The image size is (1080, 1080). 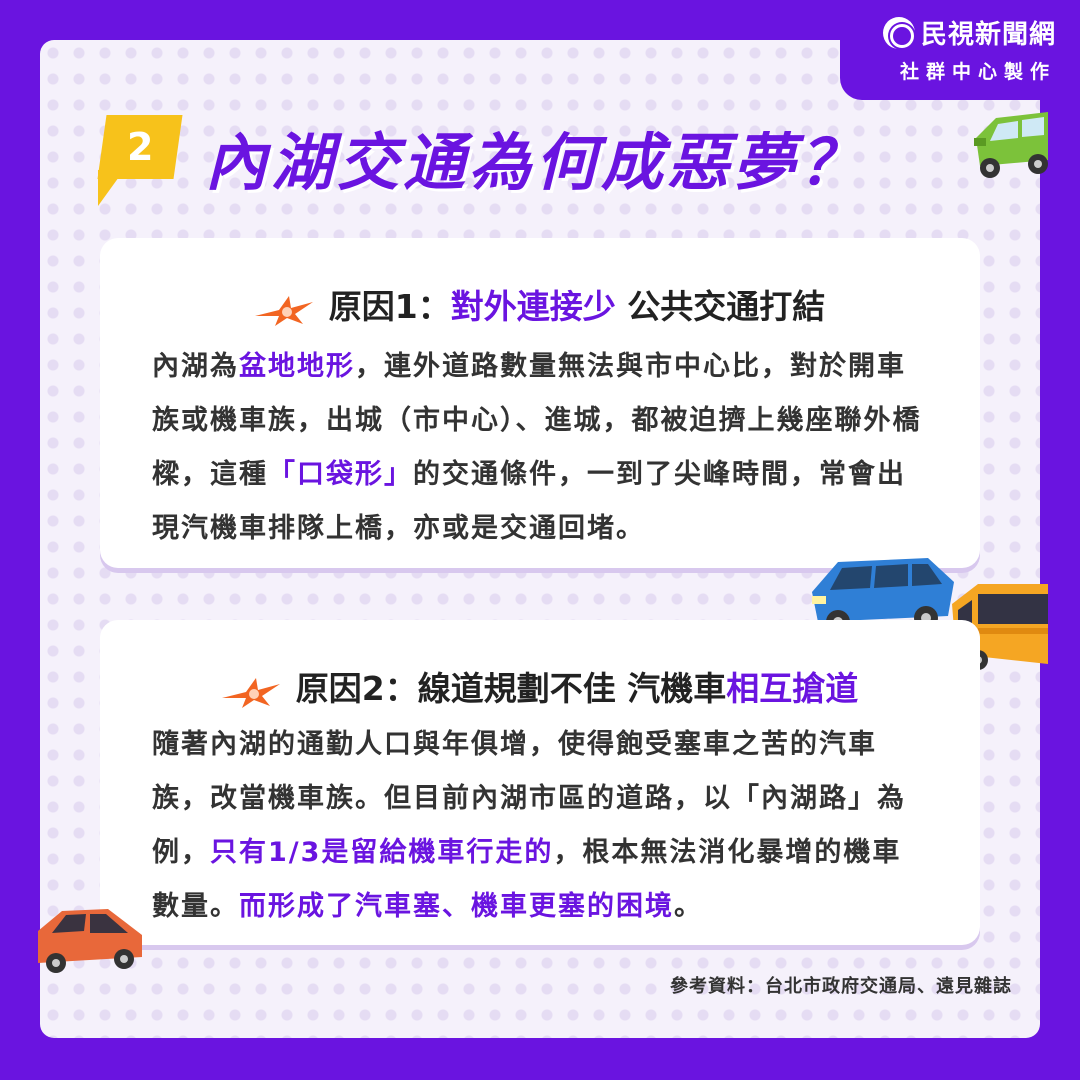 What do you see at coordinates (792, 688) in the screenshot?
I see `reason-2-highlight: 相互搶道` at bounding box center [792, 688].